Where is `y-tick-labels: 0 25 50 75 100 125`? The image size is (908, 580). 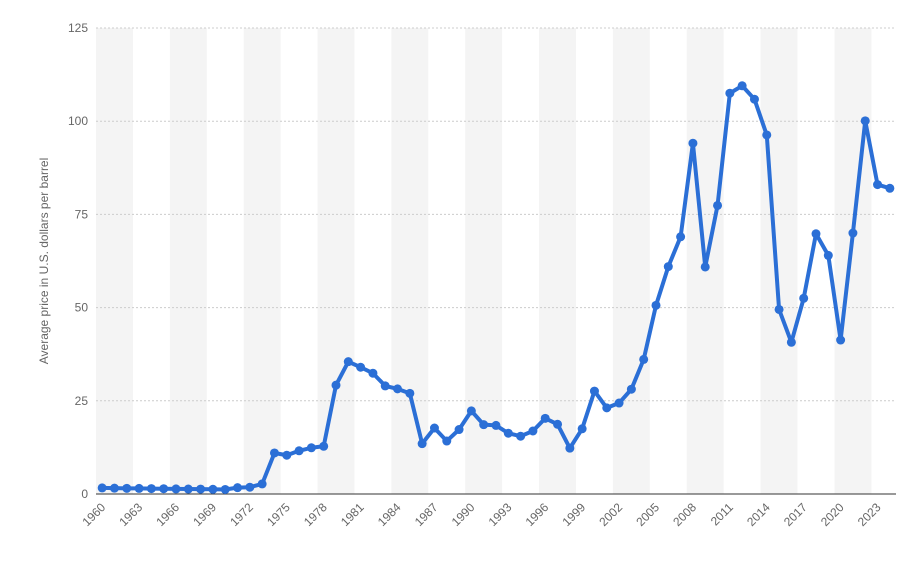 y-tick-labels: 0 25 50 75 100 125 is located at coordinates (78, 261).